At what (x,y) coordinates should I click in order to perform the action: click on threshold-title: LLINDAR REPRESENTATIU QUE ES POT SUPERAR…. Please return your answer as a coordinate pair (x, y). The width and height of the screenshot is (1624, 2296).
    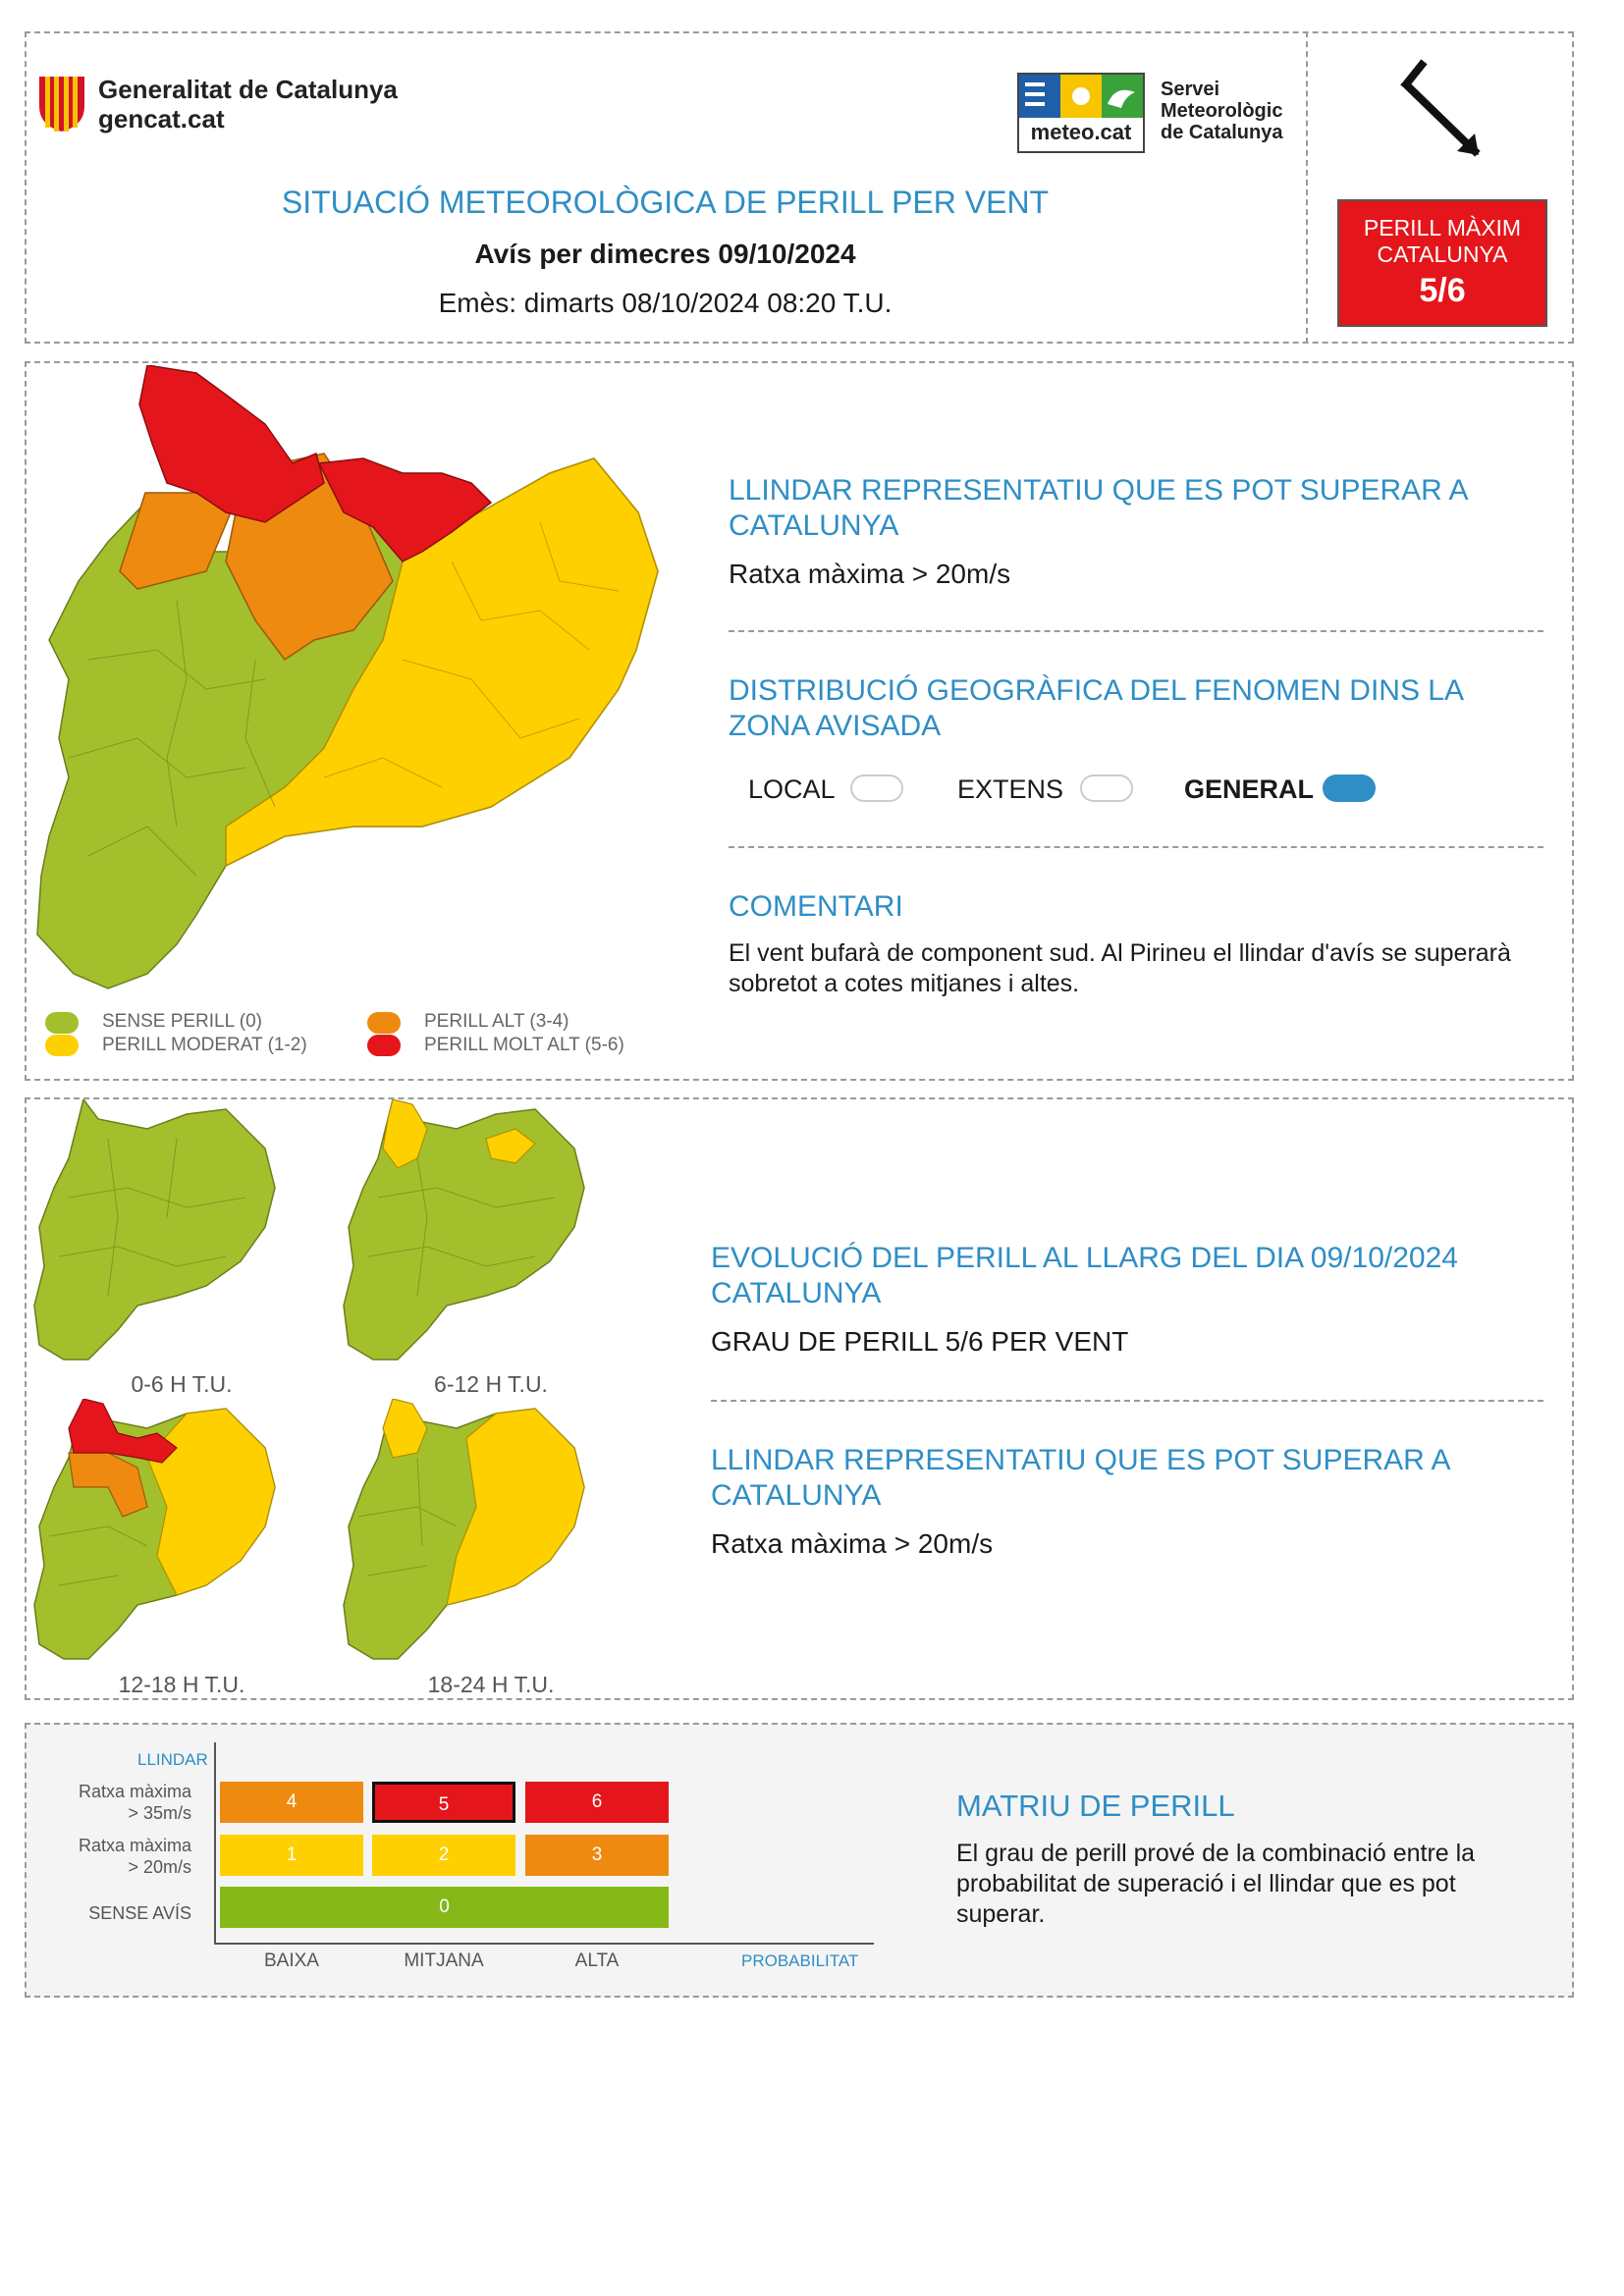
    Looking at the image, I should click on (1098, 508).